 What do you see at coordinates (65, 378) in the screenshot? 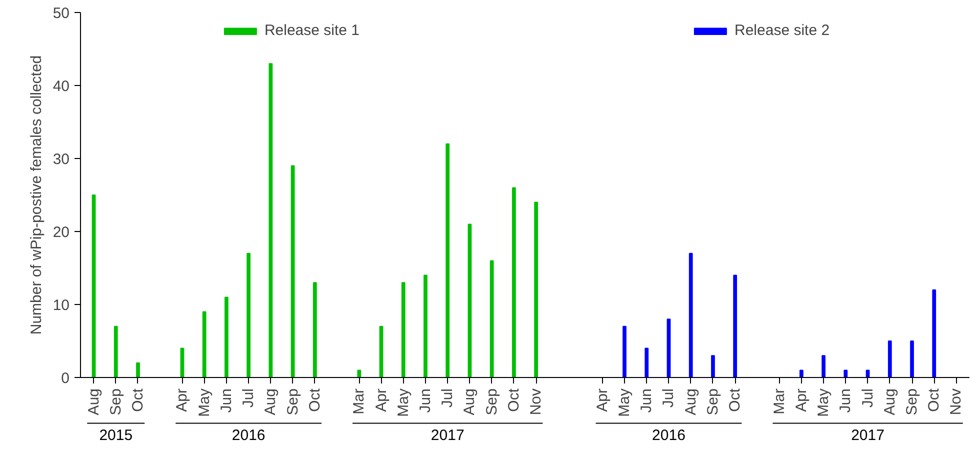
I see `y-tick-label: 0` at bounding box center [65, 378].